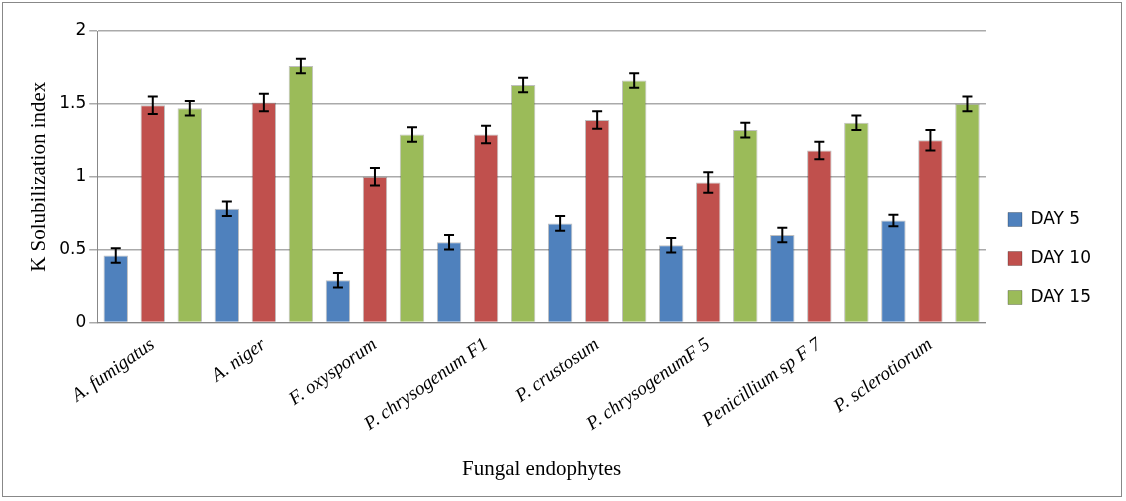 Image resolution: width=1126 pixels, height=501 pixels. I want to click on x-axis-title: Fungal endophytes, so click(541, 467).